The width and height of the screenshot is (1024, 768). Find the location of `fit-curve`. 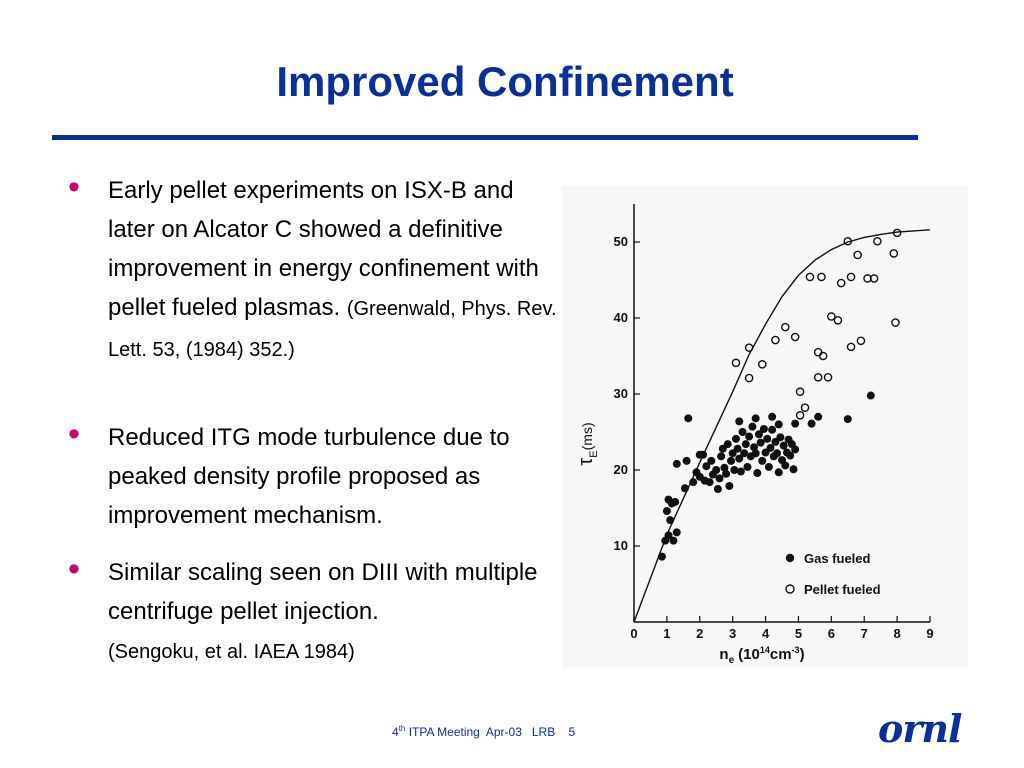

fit-curve is located at coordinates (782, 426).